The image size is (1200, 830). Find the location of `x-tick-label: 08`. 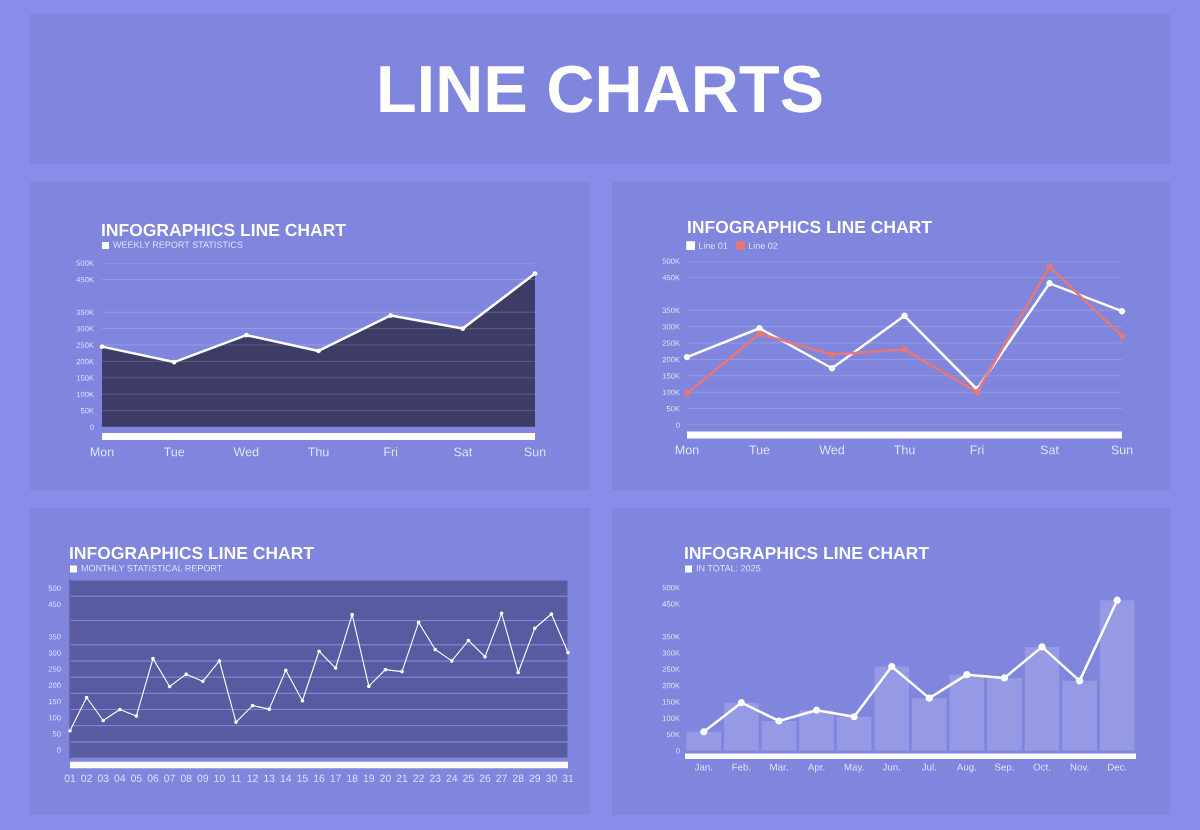

x-tick-label: 08 is located at coordinates (186, 778).